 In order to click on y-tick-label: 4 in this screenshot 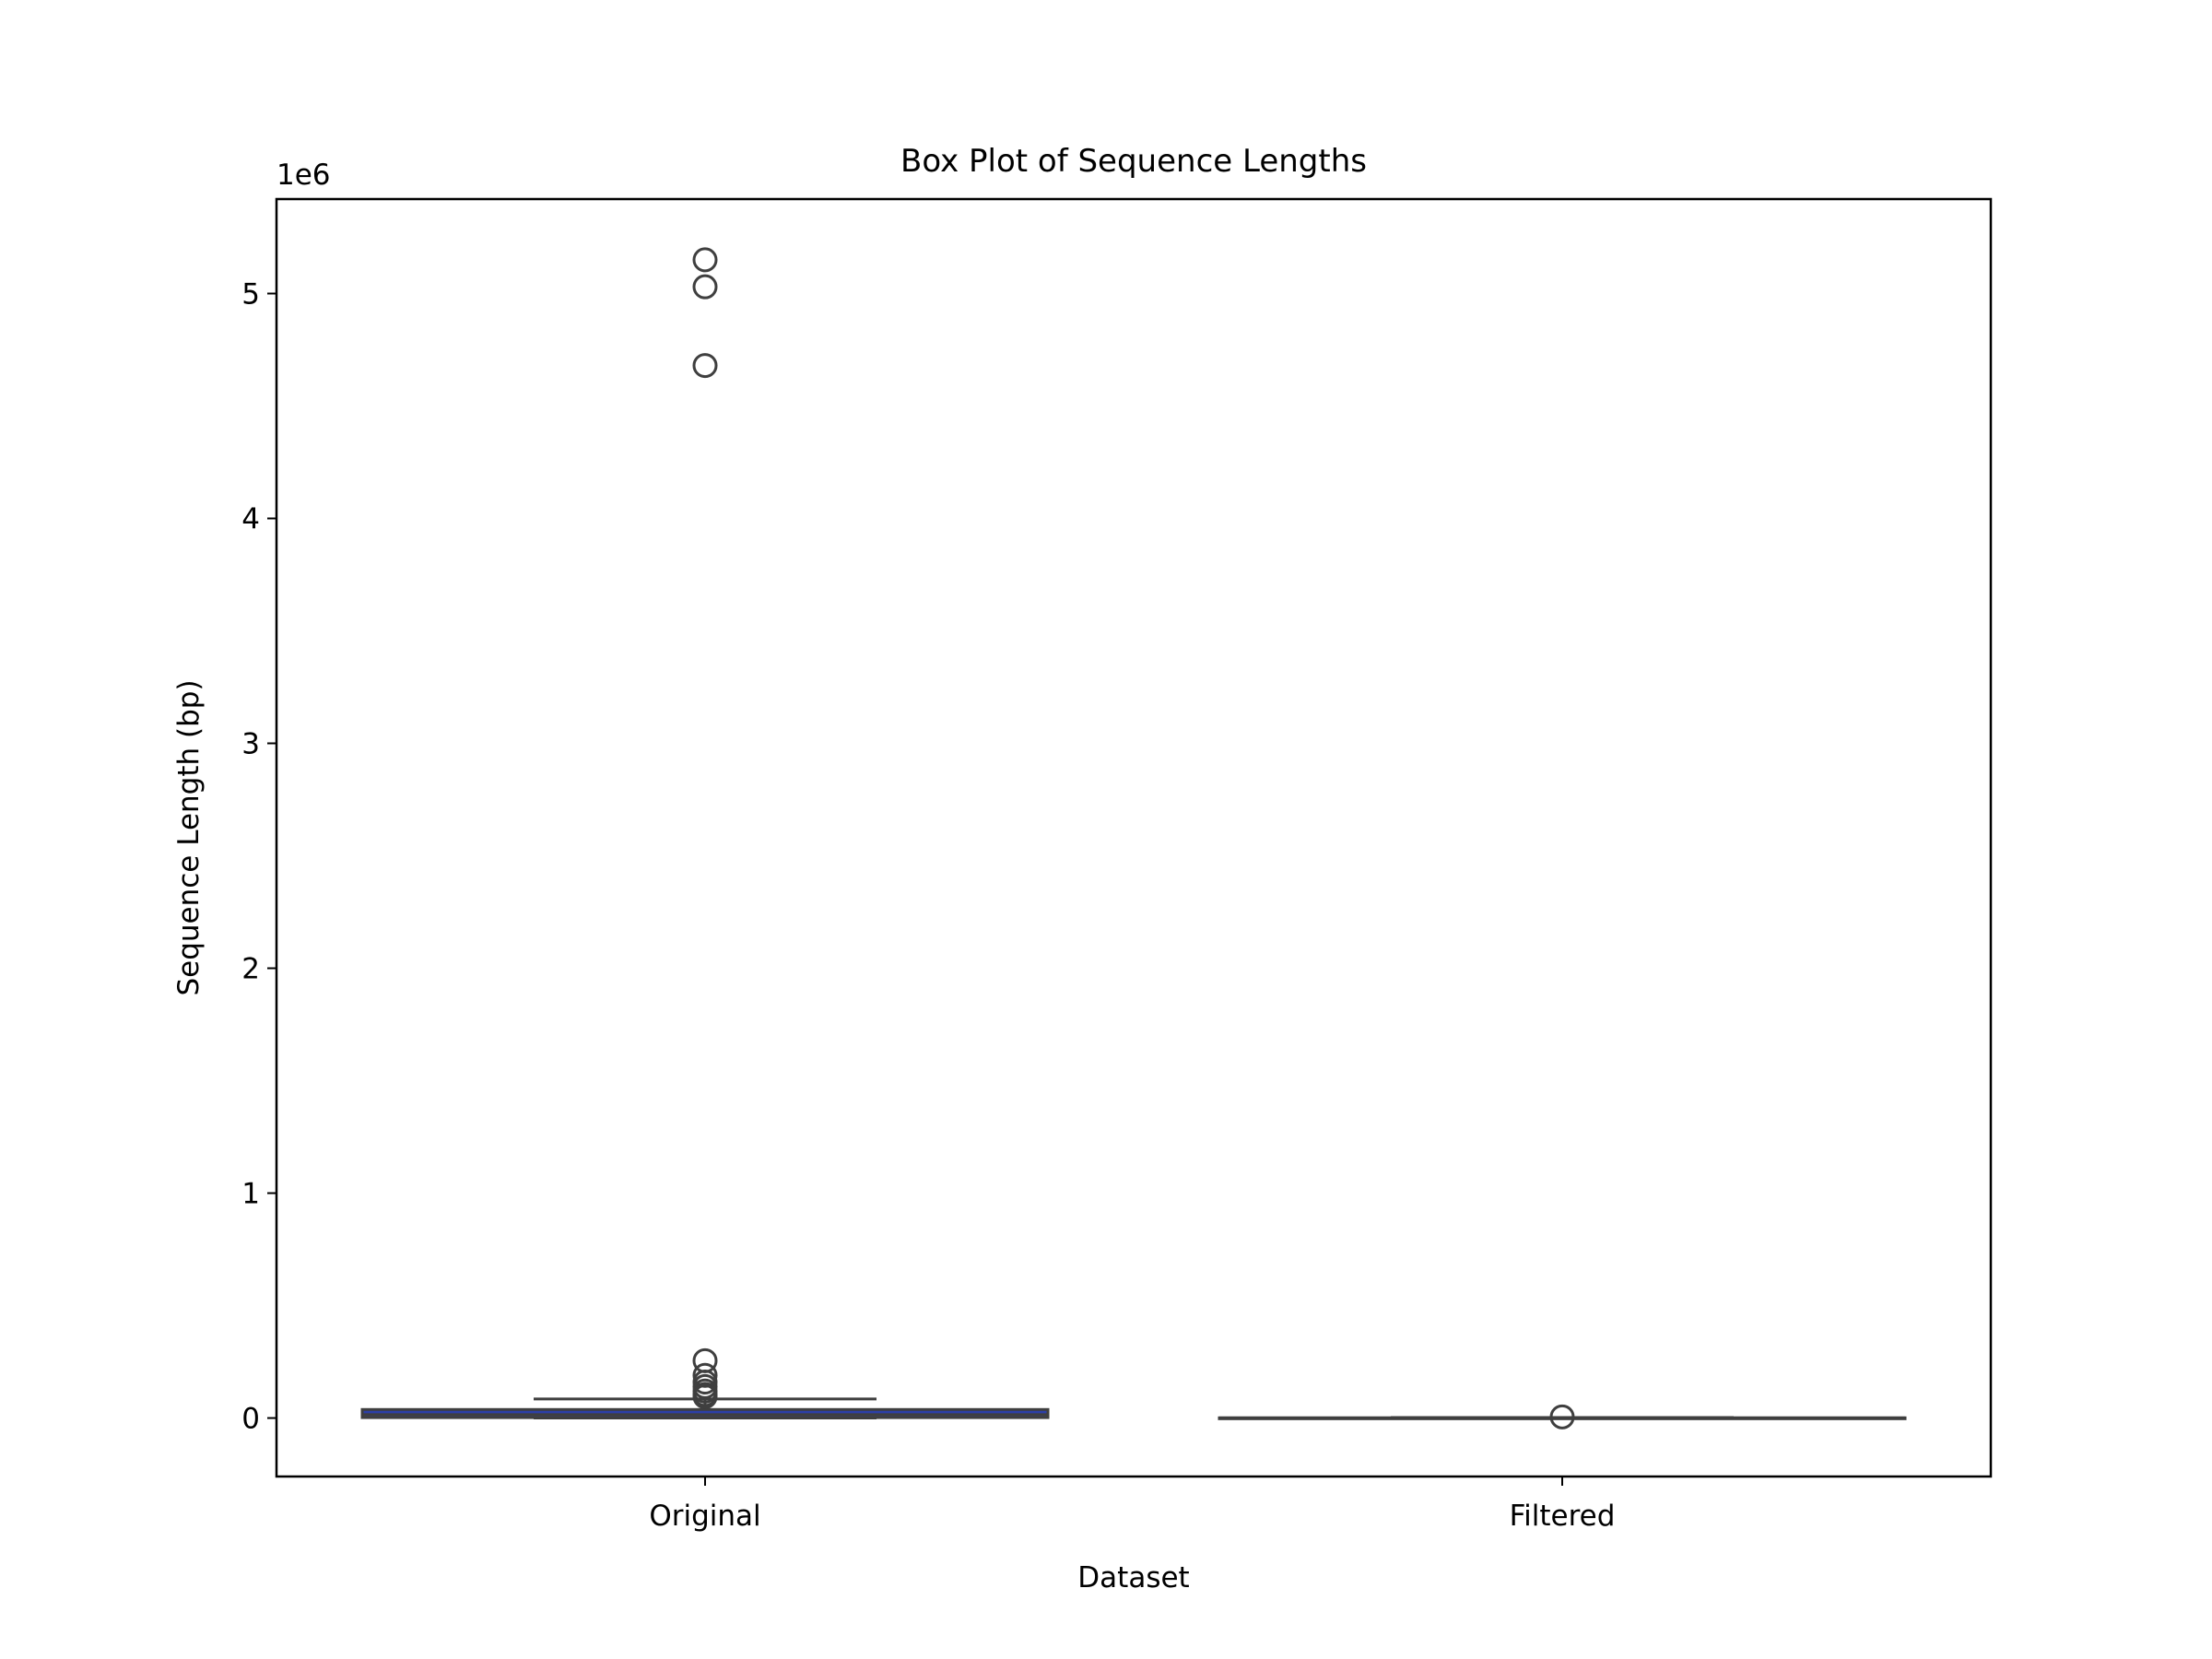, I will do `click(250, 519)`.